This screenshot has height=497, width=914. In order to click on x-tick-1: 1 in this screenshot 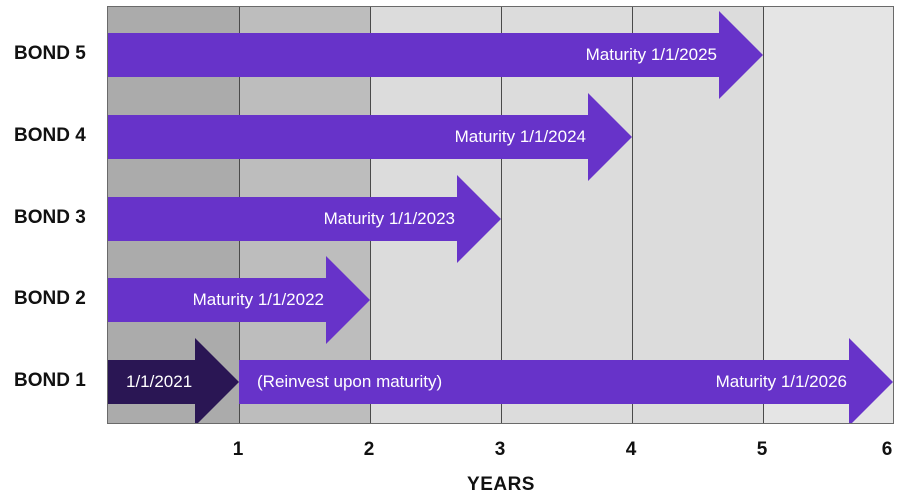, I will do `click(238, 449)`.